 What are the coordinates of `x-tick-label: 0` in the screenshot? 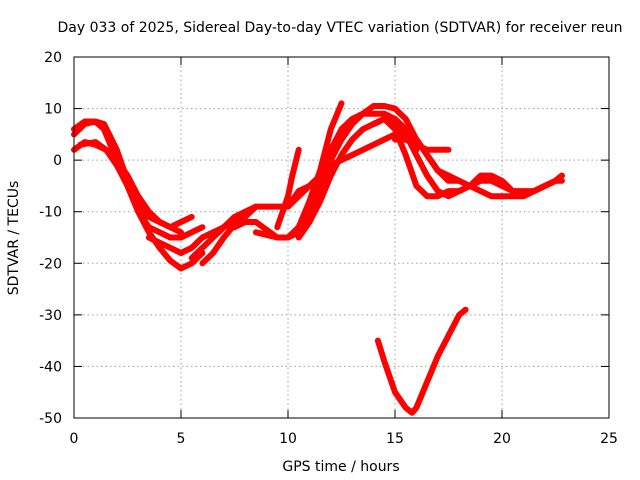 It's located at (74, 439).